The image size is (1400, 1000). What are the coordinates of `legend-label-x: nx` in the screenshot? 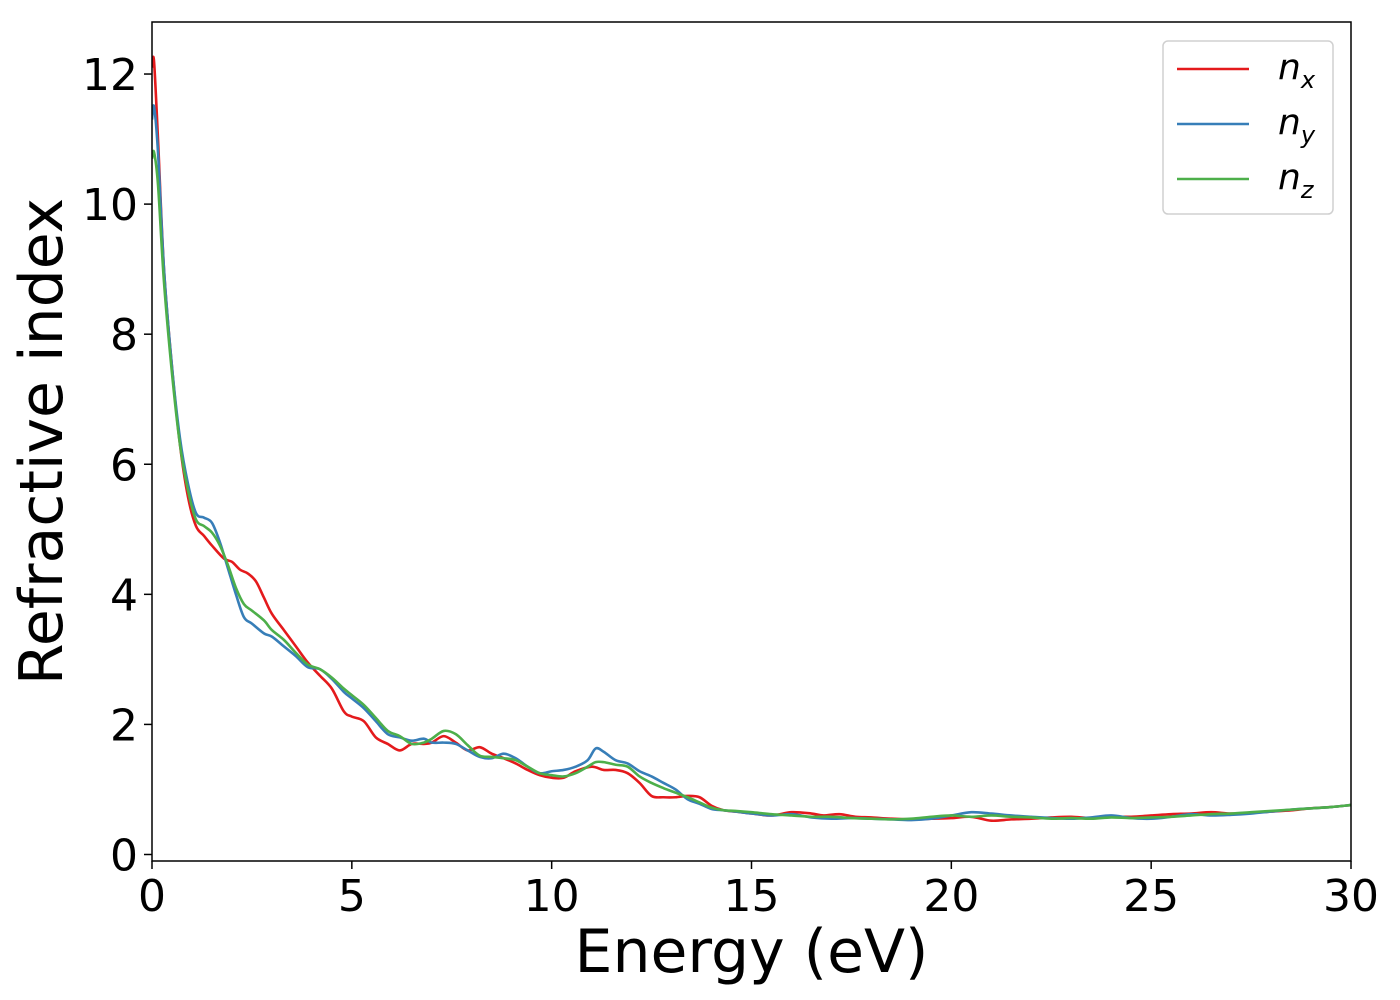 It's located at (1297, 70).